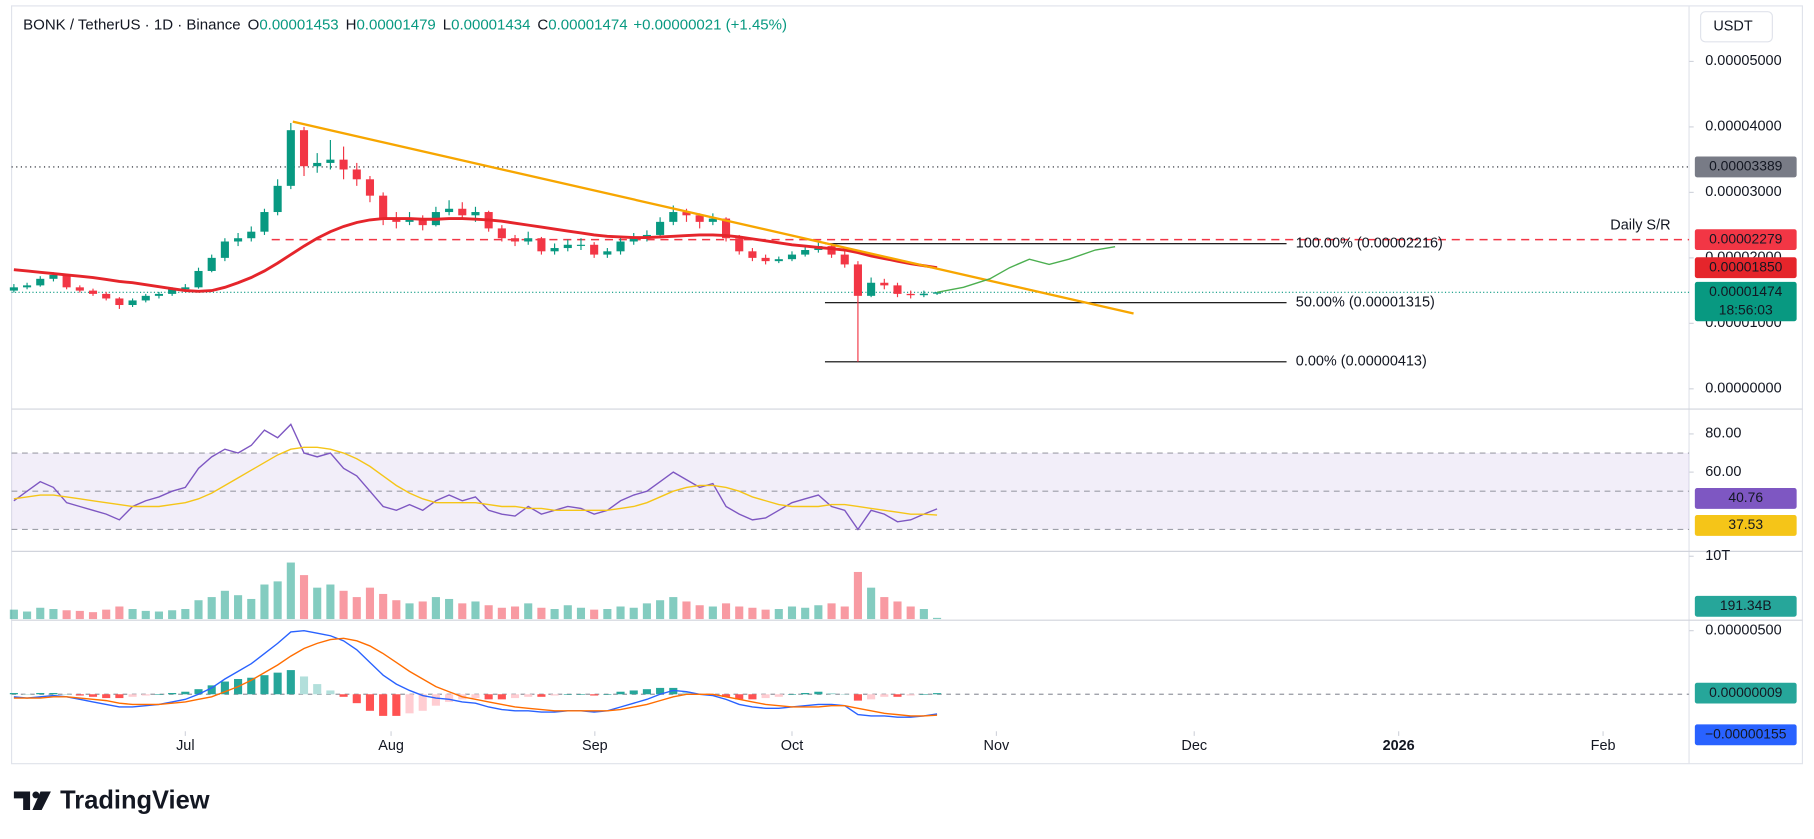  Describe the element at coordinates (1733, 27) in the screenshot. I see `currency-label: USDT` at that location.